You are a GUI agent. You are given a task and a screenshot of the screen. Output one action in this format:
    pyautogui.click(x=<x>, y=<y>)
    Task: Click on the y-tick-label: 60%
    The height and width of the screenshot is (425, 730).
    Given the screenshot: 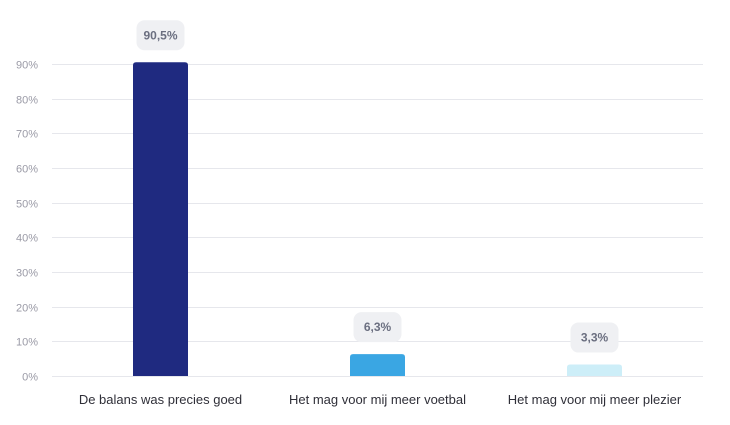 What is the action you would take?
    pyautogui.click(x=27, y=170)
    